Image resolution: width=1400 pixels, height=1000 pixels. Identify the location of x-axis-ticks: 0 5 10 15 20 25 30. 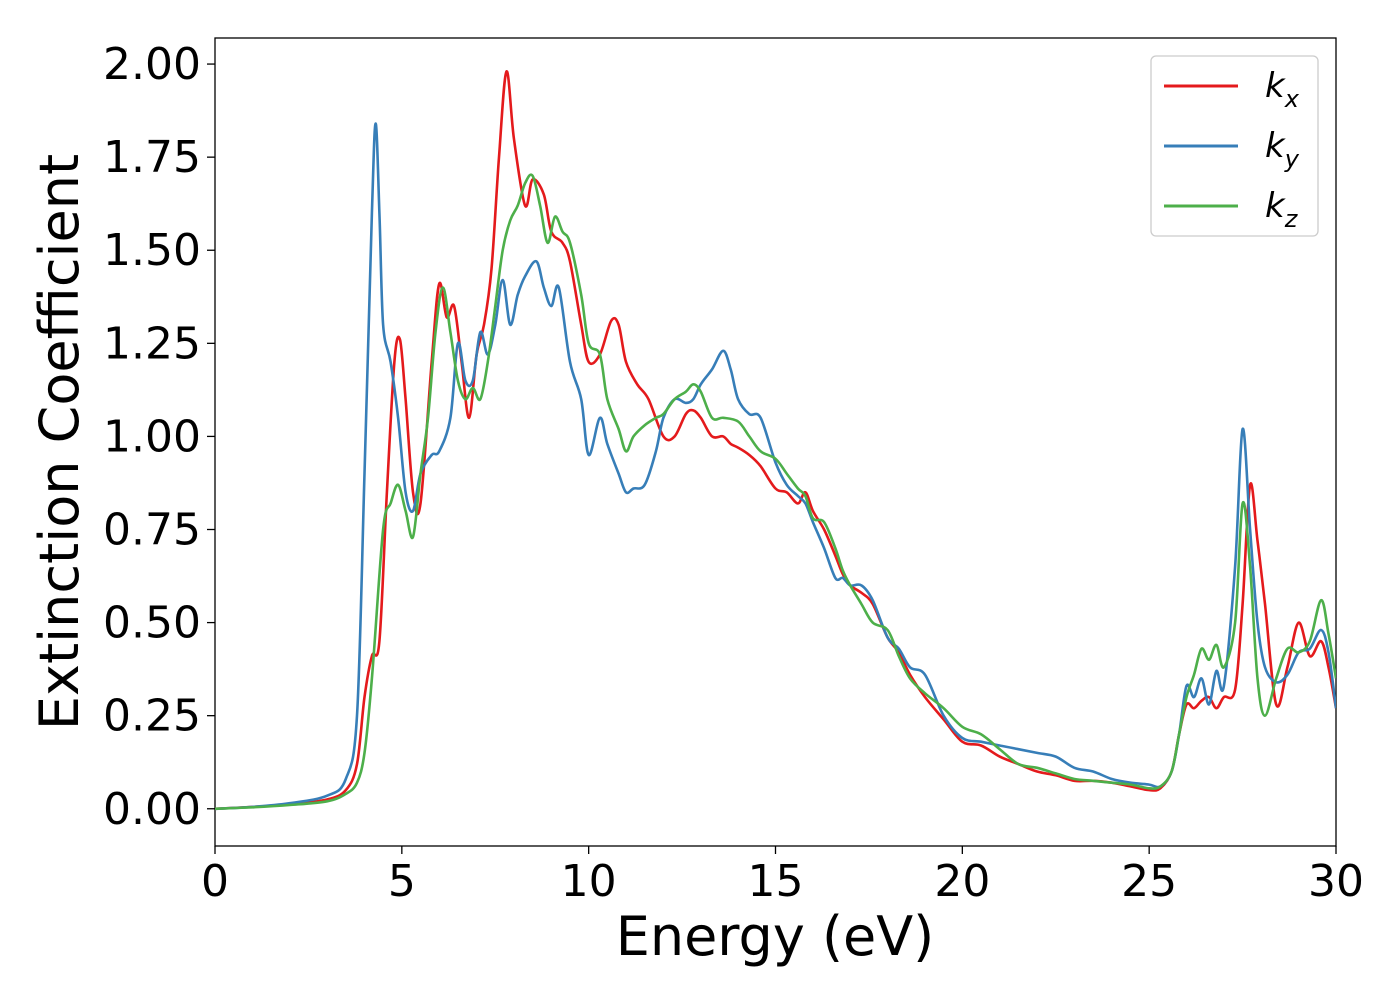
(782, 876).